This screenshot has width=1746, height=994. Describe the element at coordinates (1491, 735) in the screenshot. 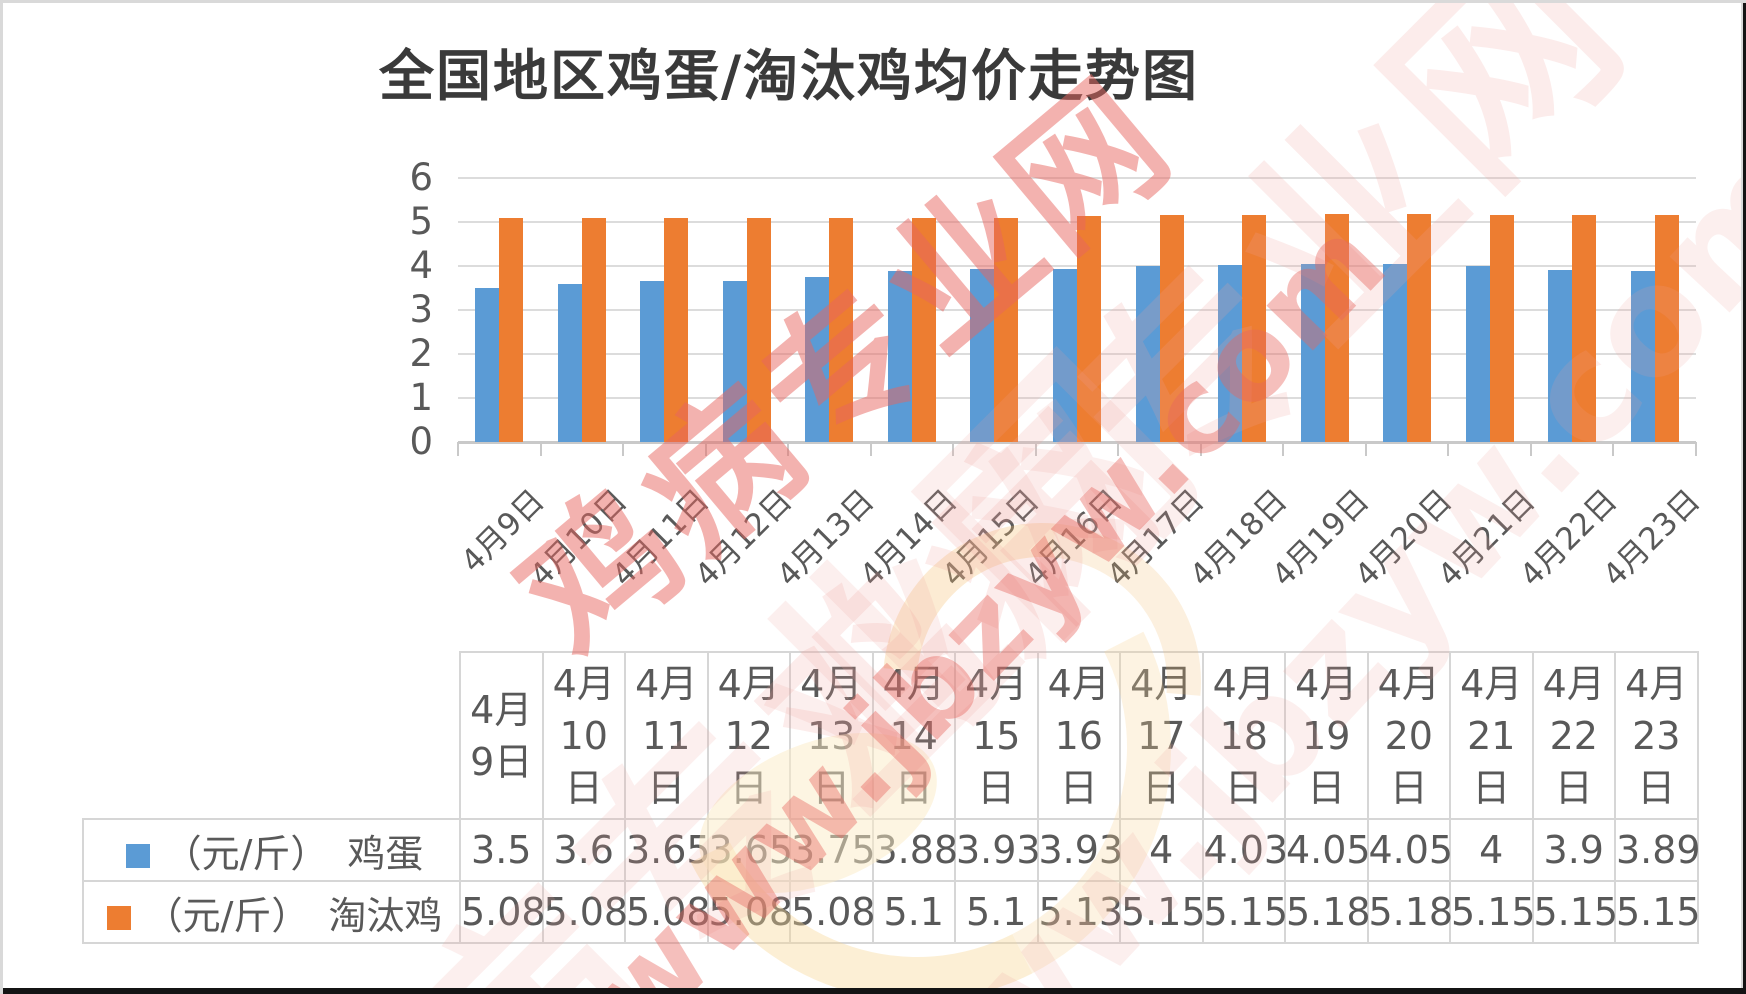

I see `table-header-cell: 4月 21 日` at that location.